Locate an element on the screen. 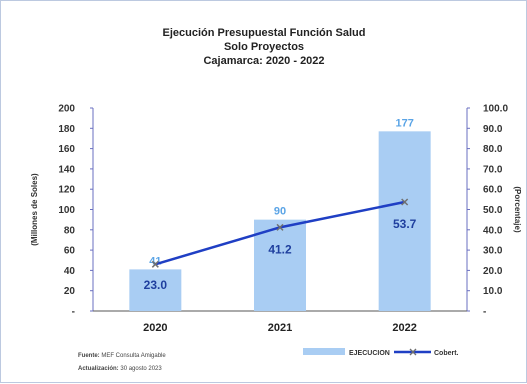 Image resolution: width=527 pixels, height=384 pixels. footer-updated: Actualización: 30 agosto 2023 is located at coordinates (120, 369).